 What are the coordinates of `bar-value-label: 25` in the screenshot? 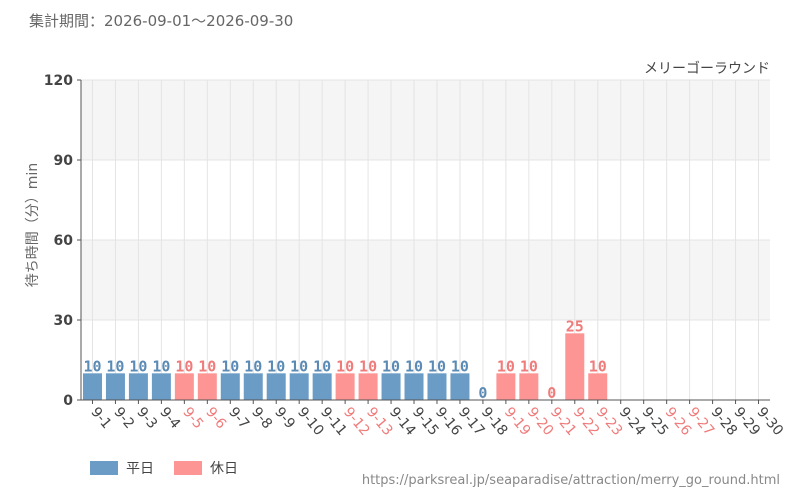 It's located at (575, 326).